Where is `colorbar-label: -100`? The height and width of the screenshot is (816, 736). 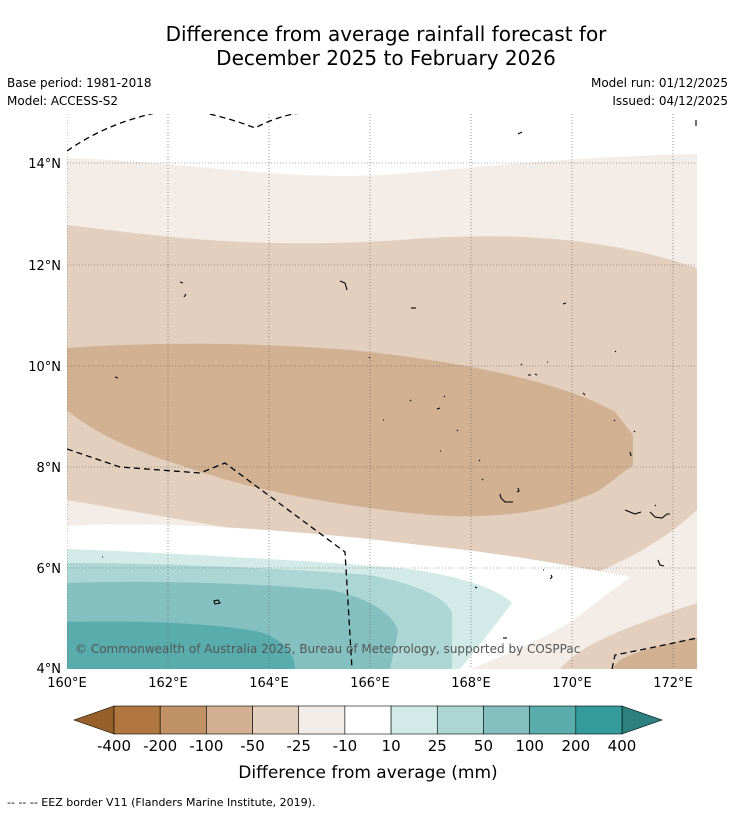 colorbar-label: -100 is located at coordinates (206, 746).